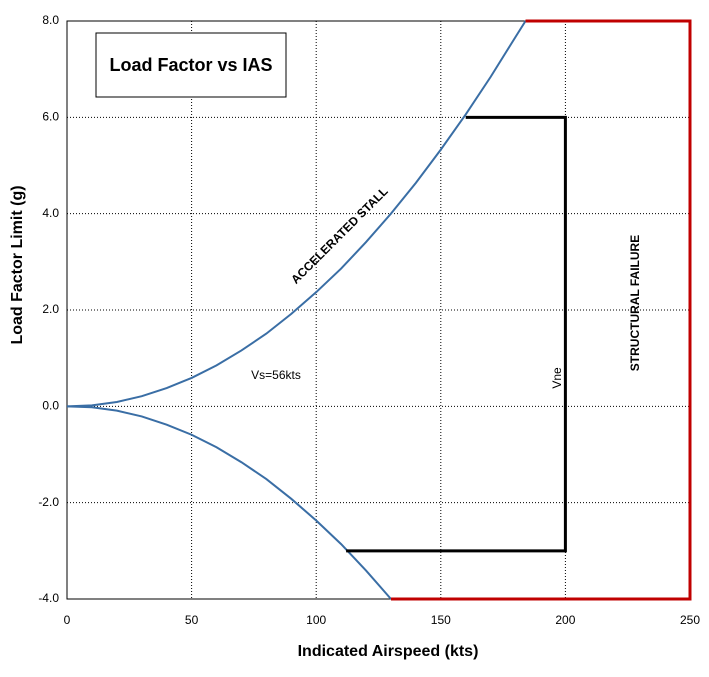 The width and height of the screenshot is (709, 677). What do you see at coordinates (17, 264) in the screenshot?
I see `y-axis-label: Load Factor Limit (g)` at bounding box center [17, 264].